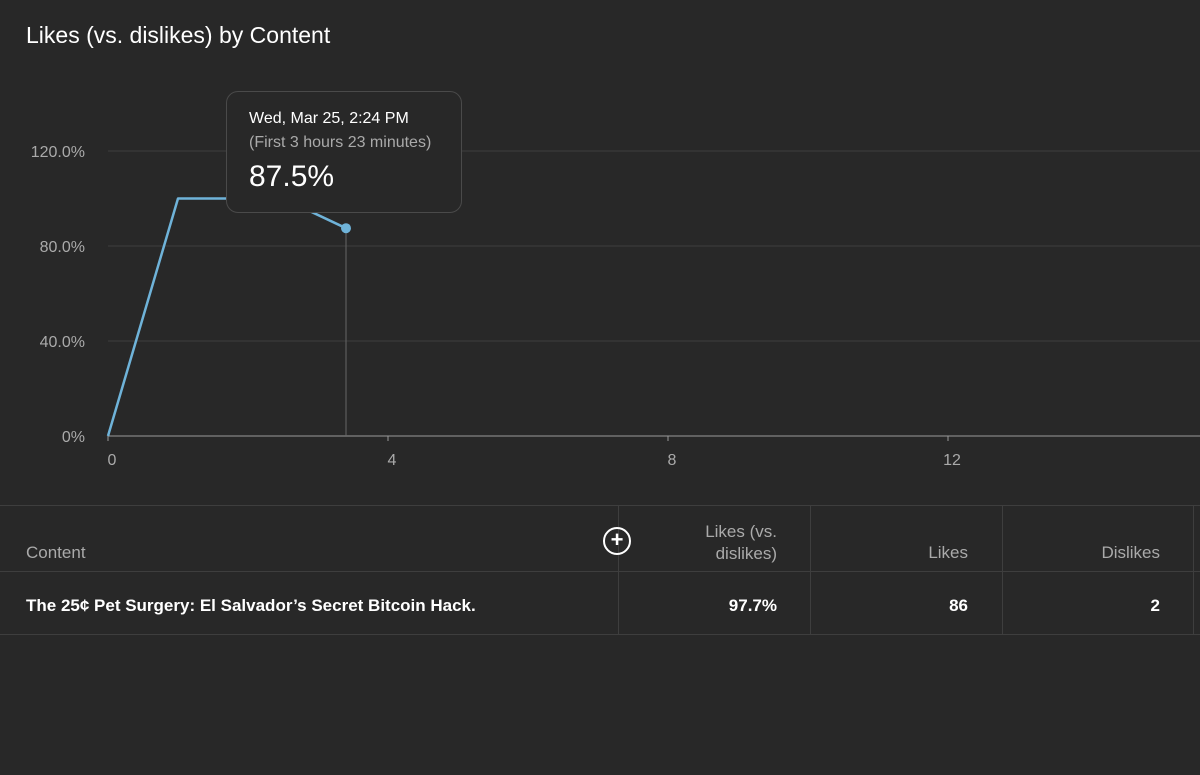 The width and height of the screenshot is (1200, 775). What do you see at coordinates (948, 552) in the screenshot?
I see `column-header-likes: Likes` at bounding box center [948, 552].